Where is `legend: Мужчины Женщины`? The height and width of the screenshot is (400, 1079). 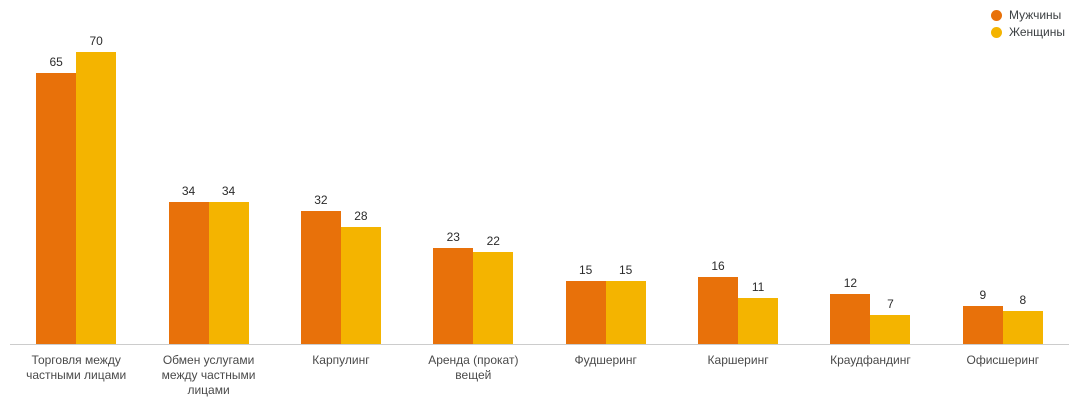
legend: Мужчины Женщины is located at coordinates (1027, 23).